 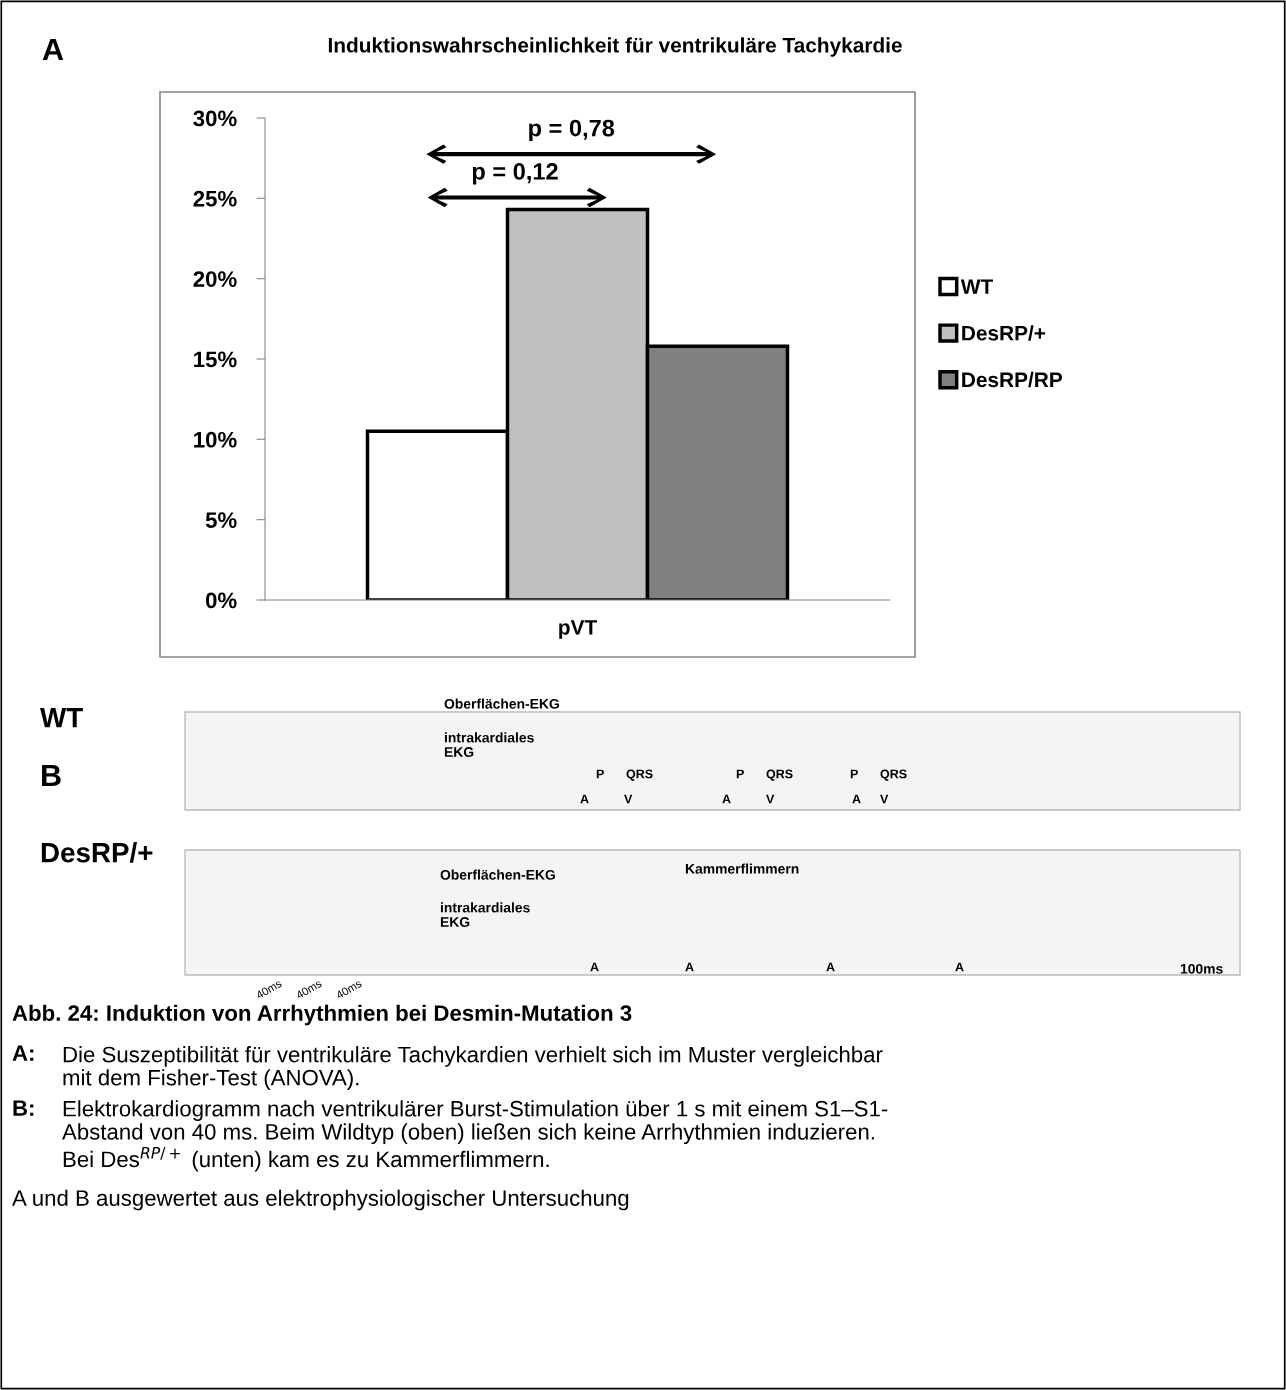 I want to click on y-tick-label: 0%, so click(x=221, y=600).